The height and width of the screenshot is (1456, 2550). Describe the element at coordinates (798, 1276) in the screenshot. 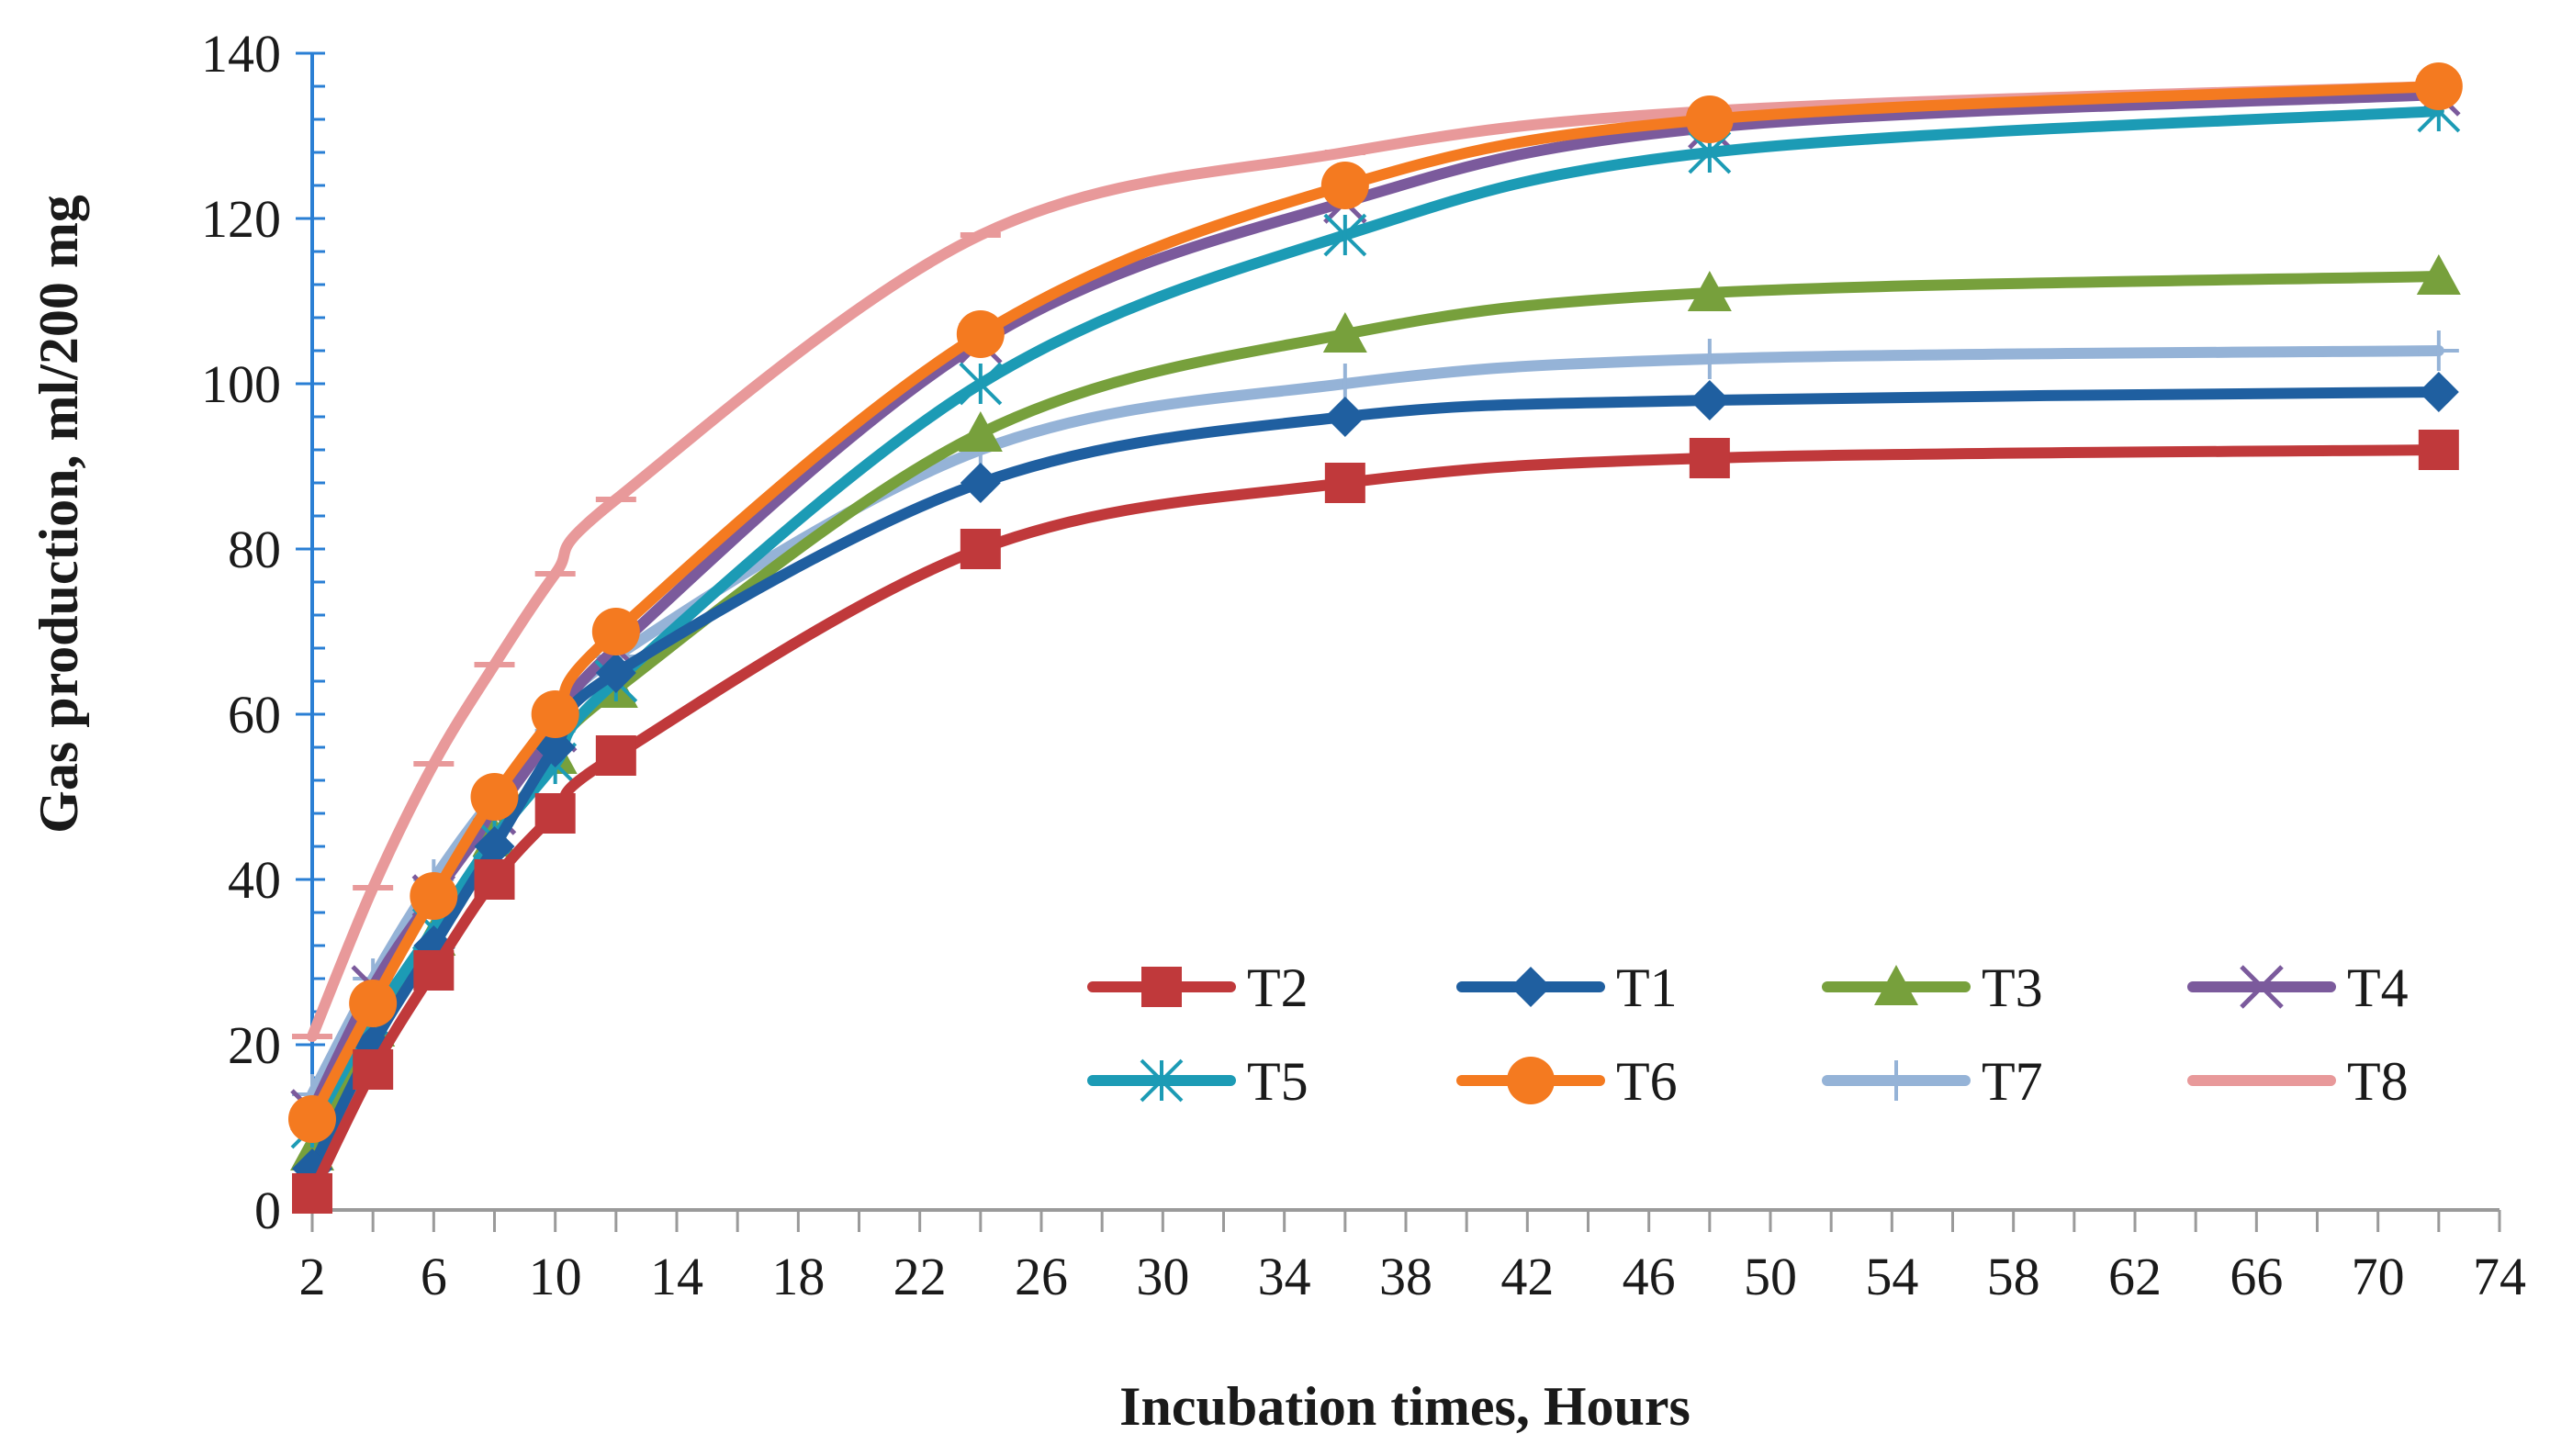

I see `x-tick-label: 18` at that location.